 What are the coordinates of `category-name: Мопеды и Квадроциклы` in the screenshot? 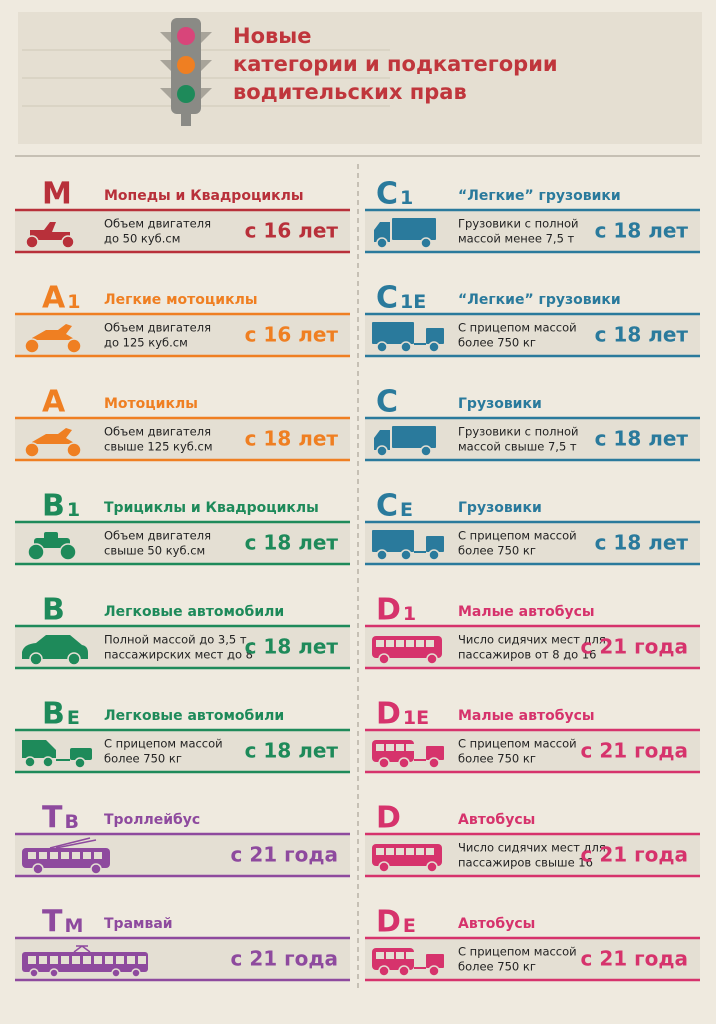 It's located at (204, 196).